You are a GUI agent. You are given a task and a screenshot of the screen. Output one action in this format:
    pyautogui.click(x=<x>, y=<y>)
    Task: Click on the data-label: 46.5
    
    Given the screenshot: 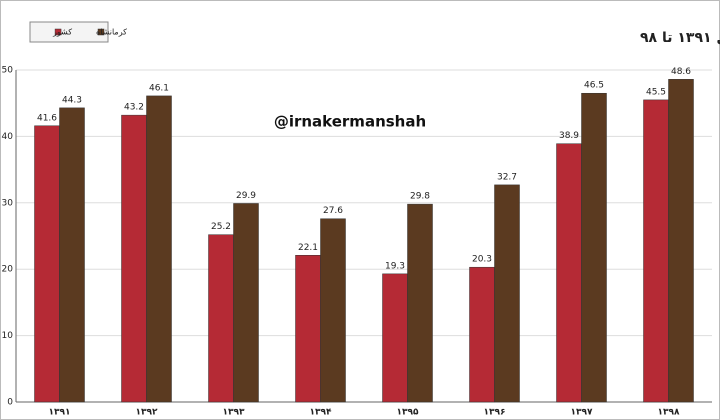 What is the action you would take?
    pyautogui.click(x=594, y=86)
    